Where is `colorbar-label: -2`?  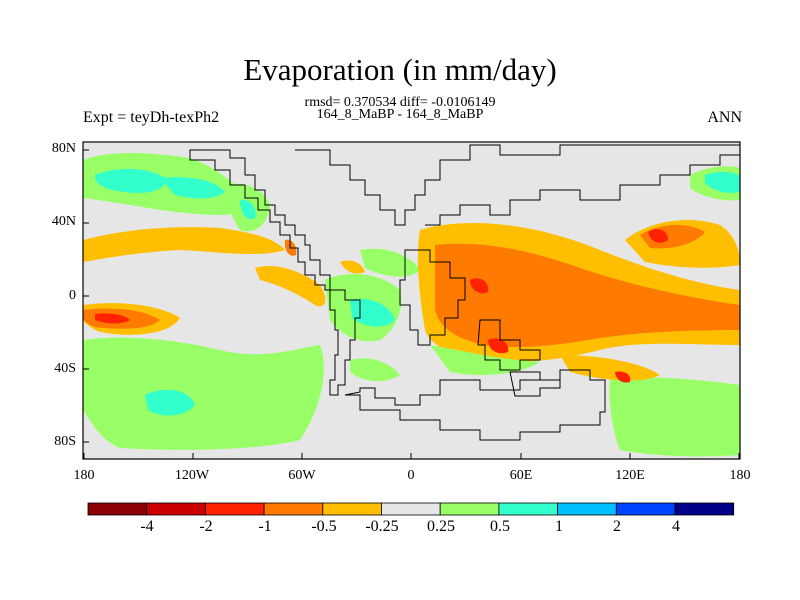 colorbar-label: -2 is located at coordinates (206, 526).